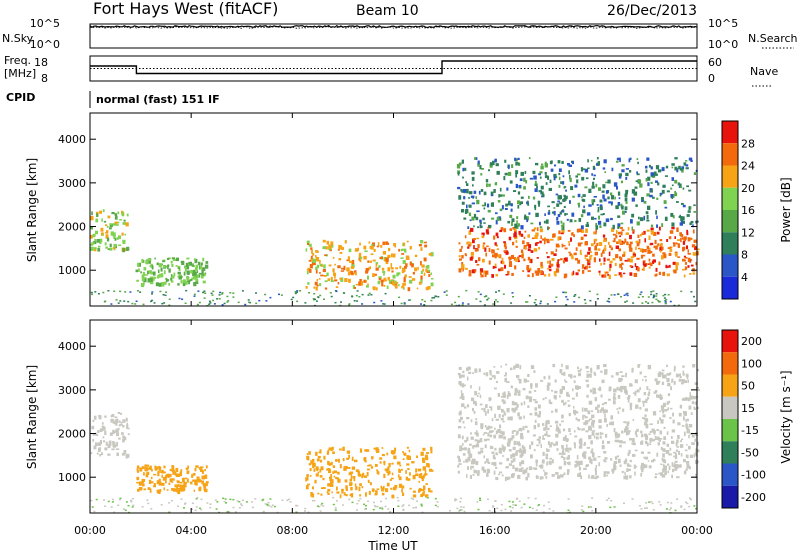 Image resolution: width=800 pixels, height=554 pixels. What do you see at coordinates (751, 363) in the screenshot?
I see `velocity-colorbar-tick: 100` at bounding box center [751, 363].